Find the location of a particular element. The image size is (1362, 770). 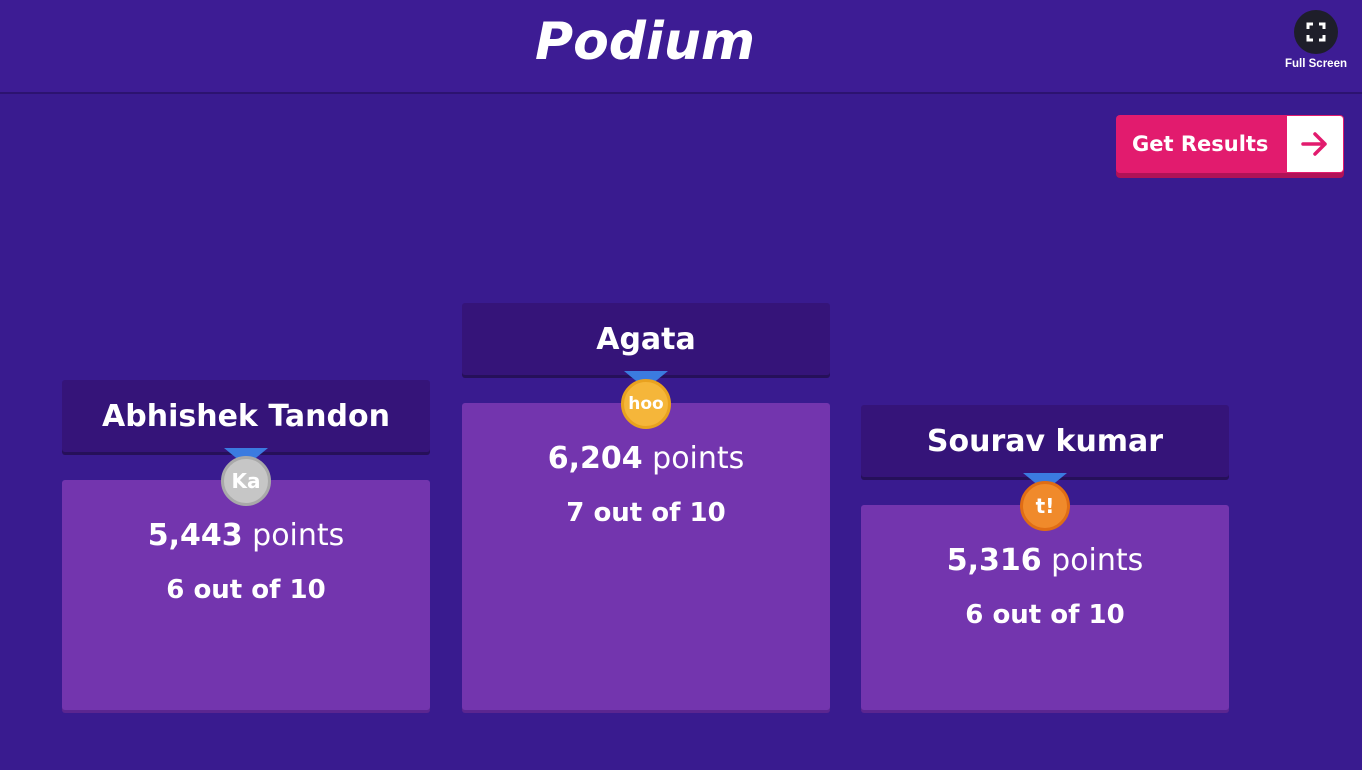

points-value: 5,443 is located at coordinates (195, 535).